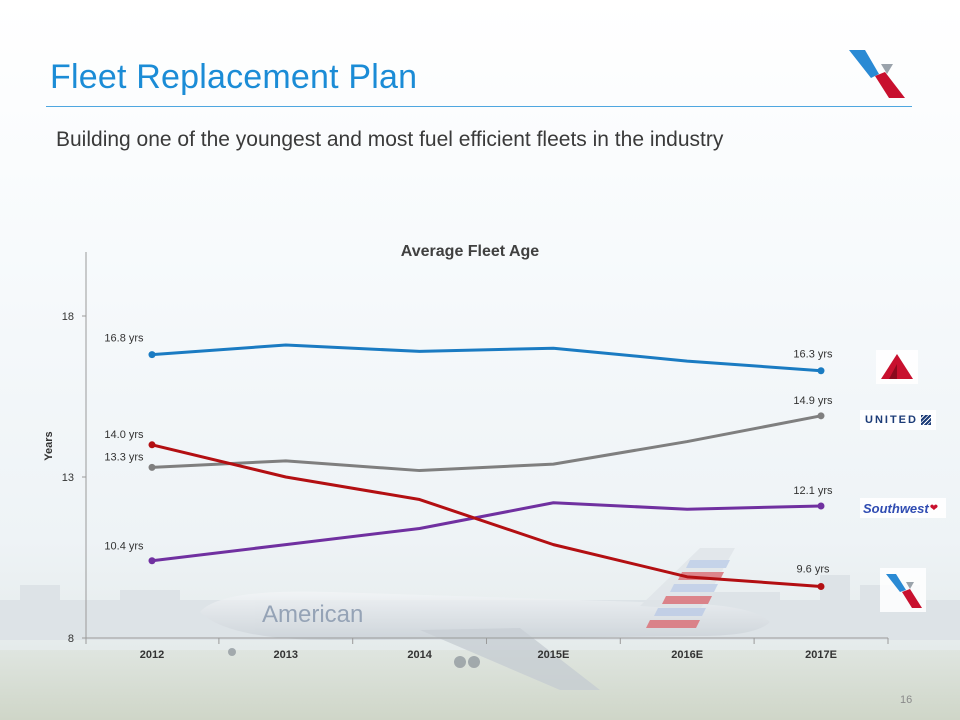  I want to click on american-point-2017E, so click(821, 586).